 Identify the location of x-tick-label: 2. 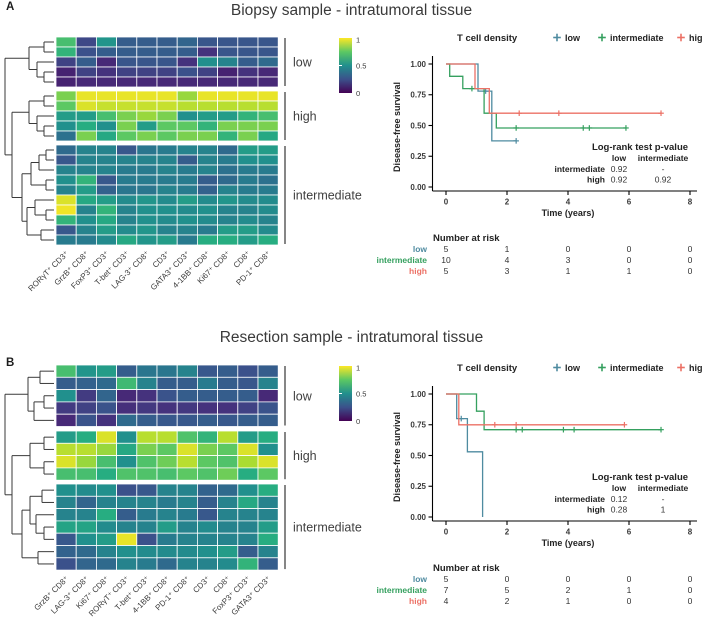
(507, 532).